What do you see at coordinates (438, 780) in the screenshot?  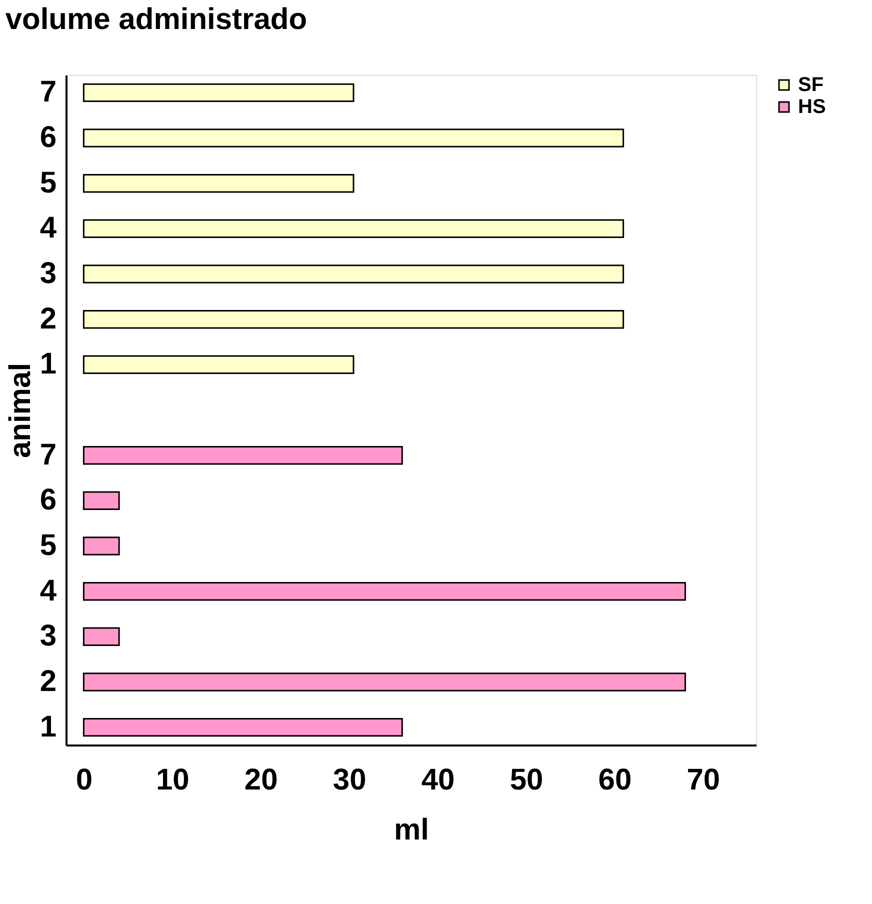 I see `x-tick-label: 40` at bounding box center [438, 780].